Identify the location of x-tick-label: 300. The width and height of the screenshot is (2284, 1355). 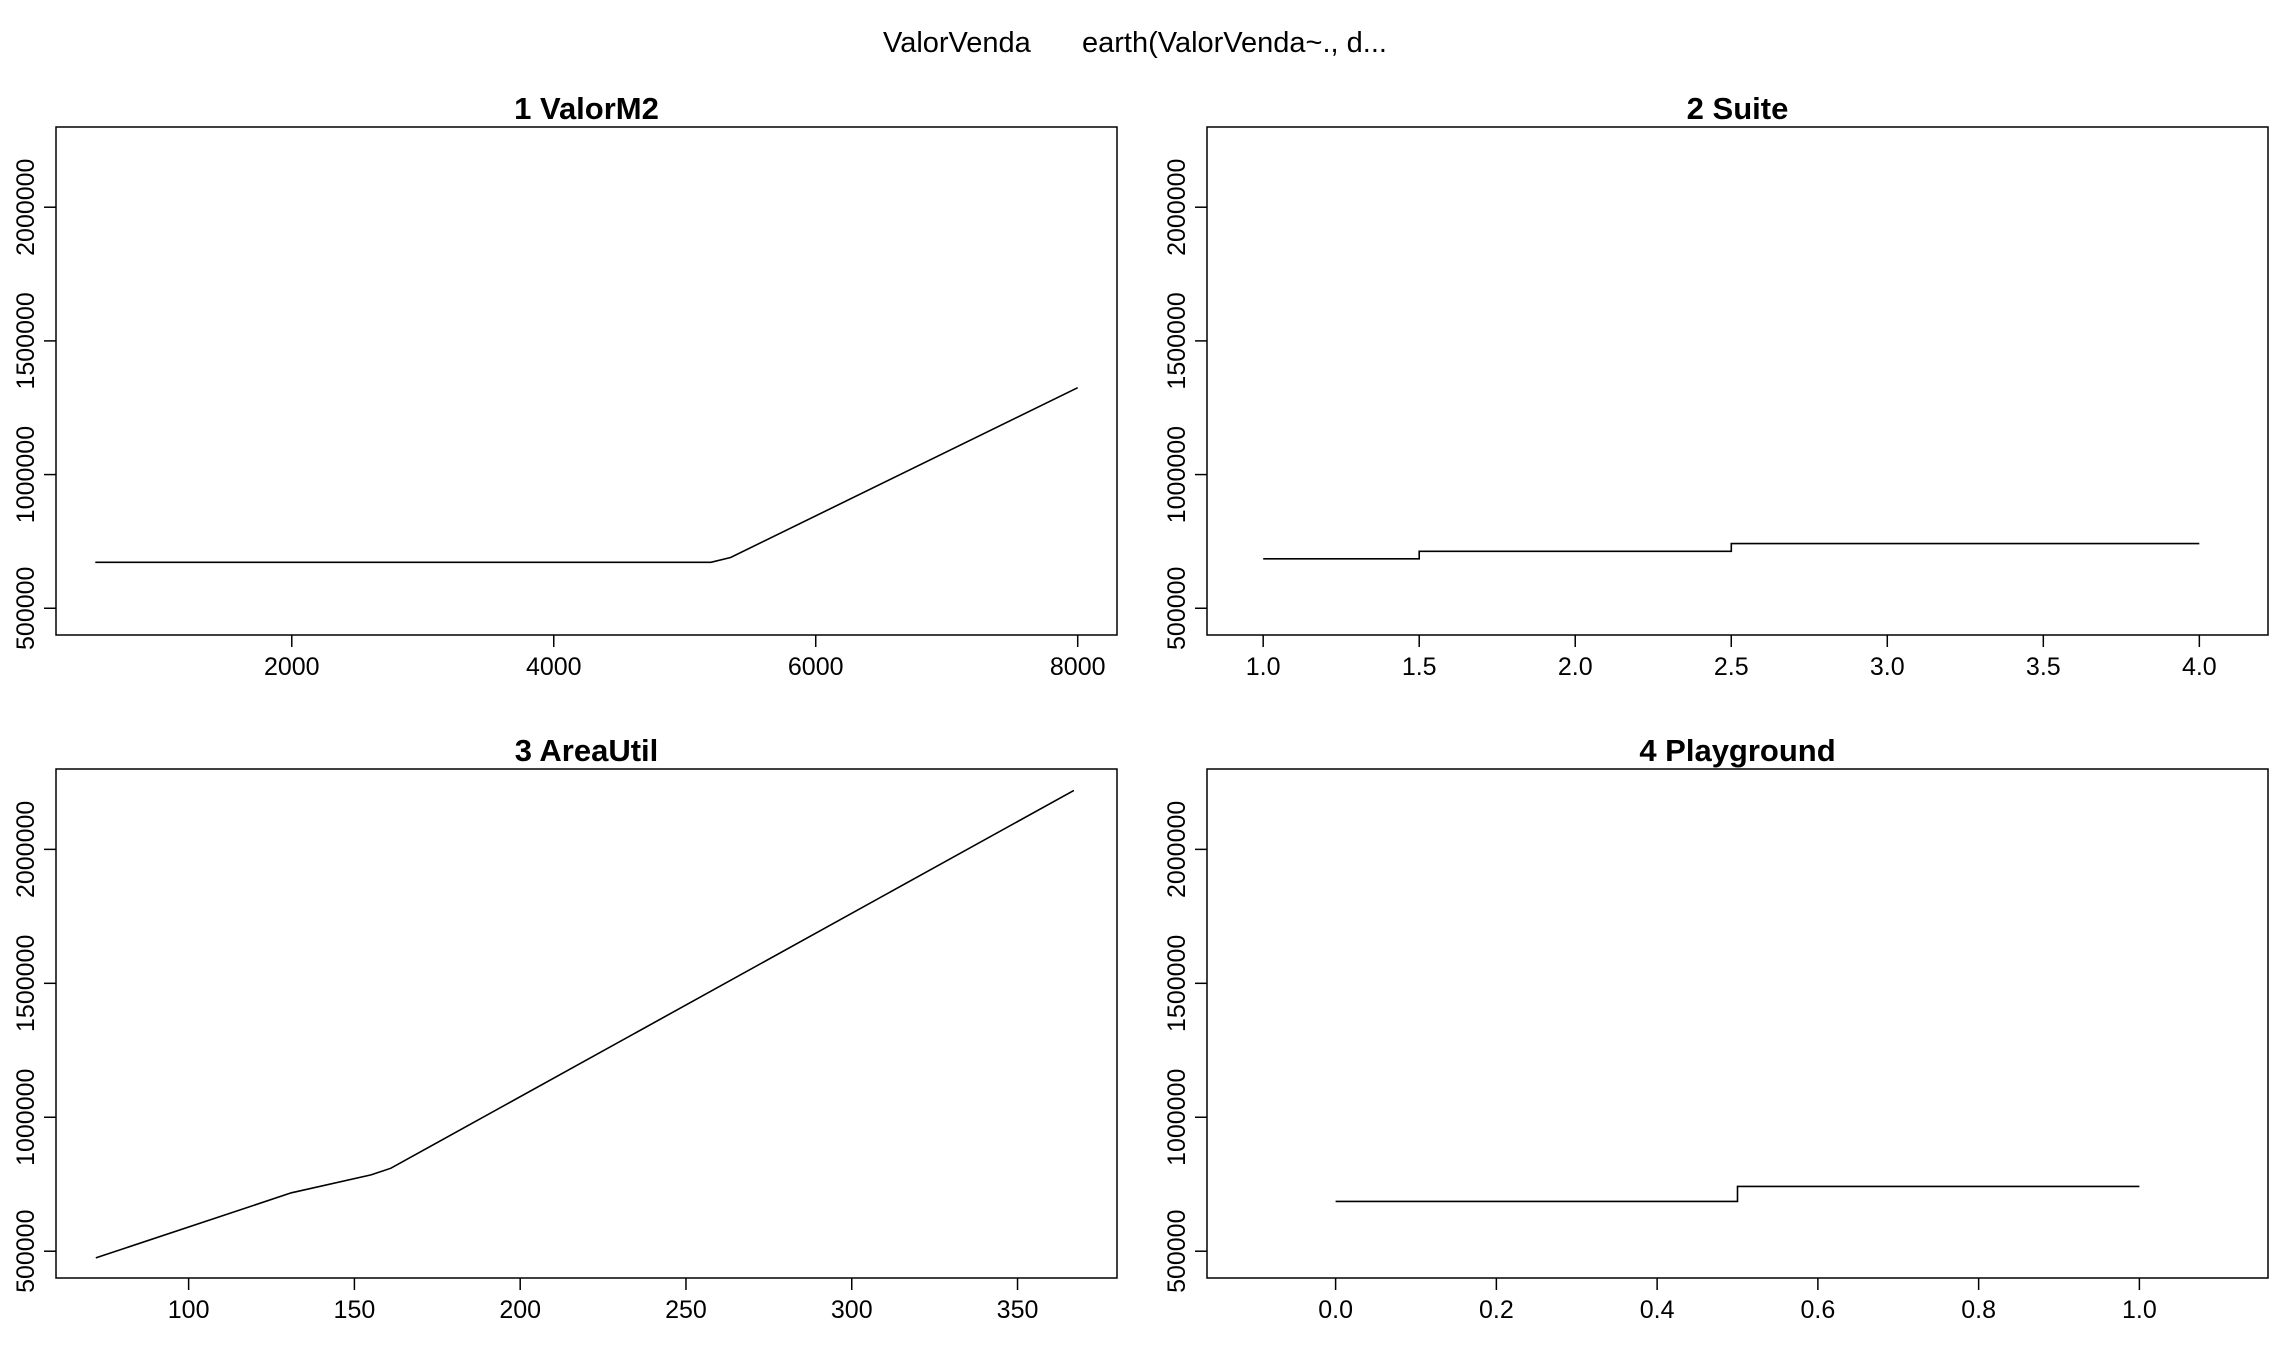
(852, 1310).